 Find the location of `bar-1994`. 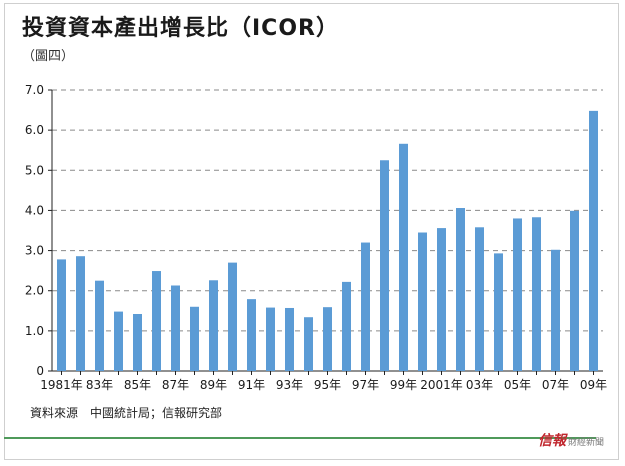

bar-1994 is located at coordinates (308, 344).